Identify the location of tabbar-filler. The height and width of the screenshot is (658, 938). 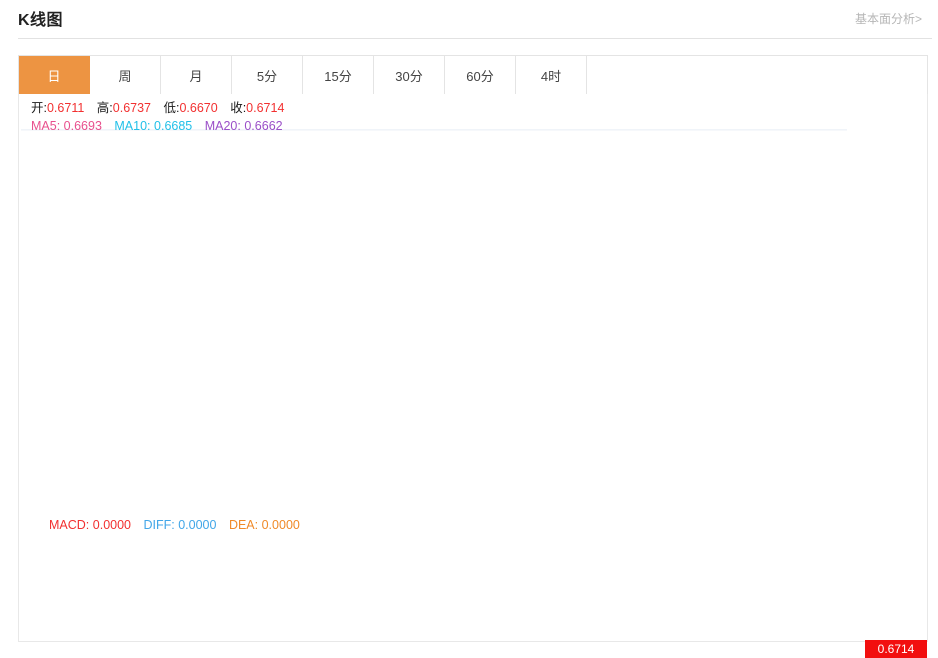
(757, 75).